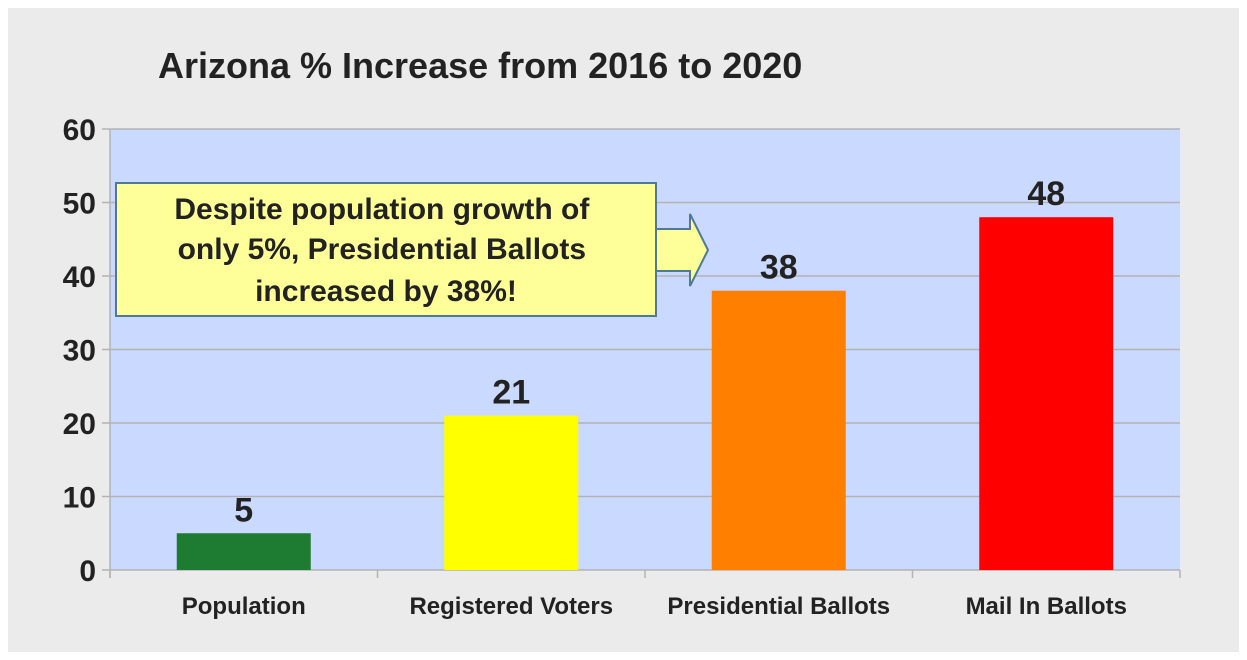 Image resolution: width=1247 pixels, height=660 pixels. What do you see at coordinates (79, 498) in the screenshot?
I see `y-tick-label-10: 10` at bounding box center [79, 498].